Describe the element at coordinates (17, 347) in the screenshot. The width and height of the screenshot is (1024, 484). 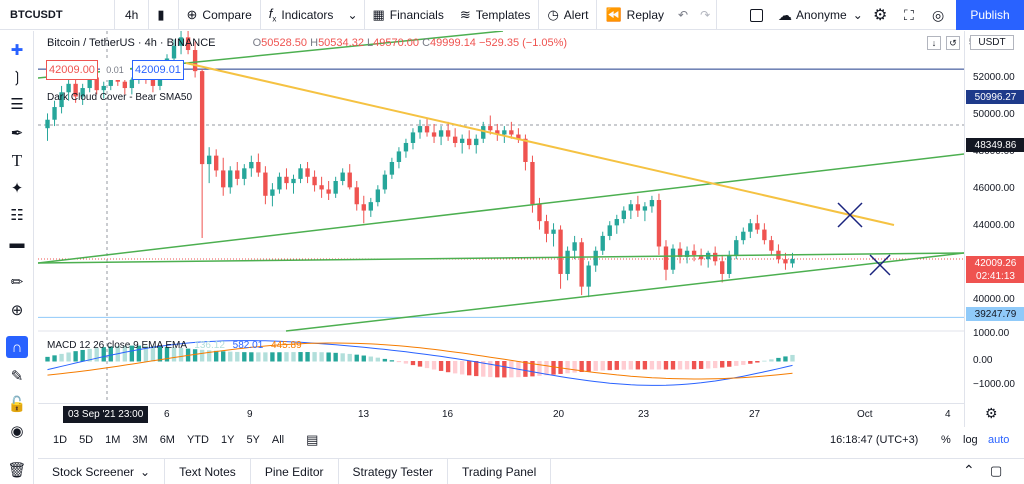
I see `magnet-tool: ∩` at that location.